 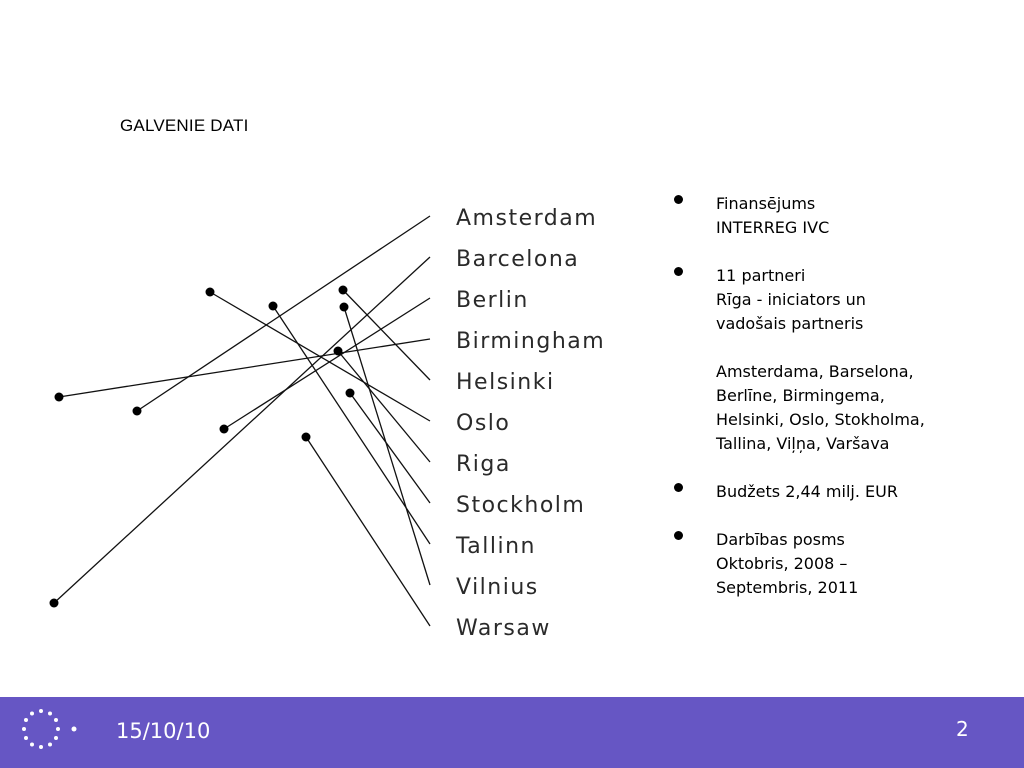 I want to click on bullet-budget: Budžets 2,44 milj. EUR, so click(x=807, y=491).